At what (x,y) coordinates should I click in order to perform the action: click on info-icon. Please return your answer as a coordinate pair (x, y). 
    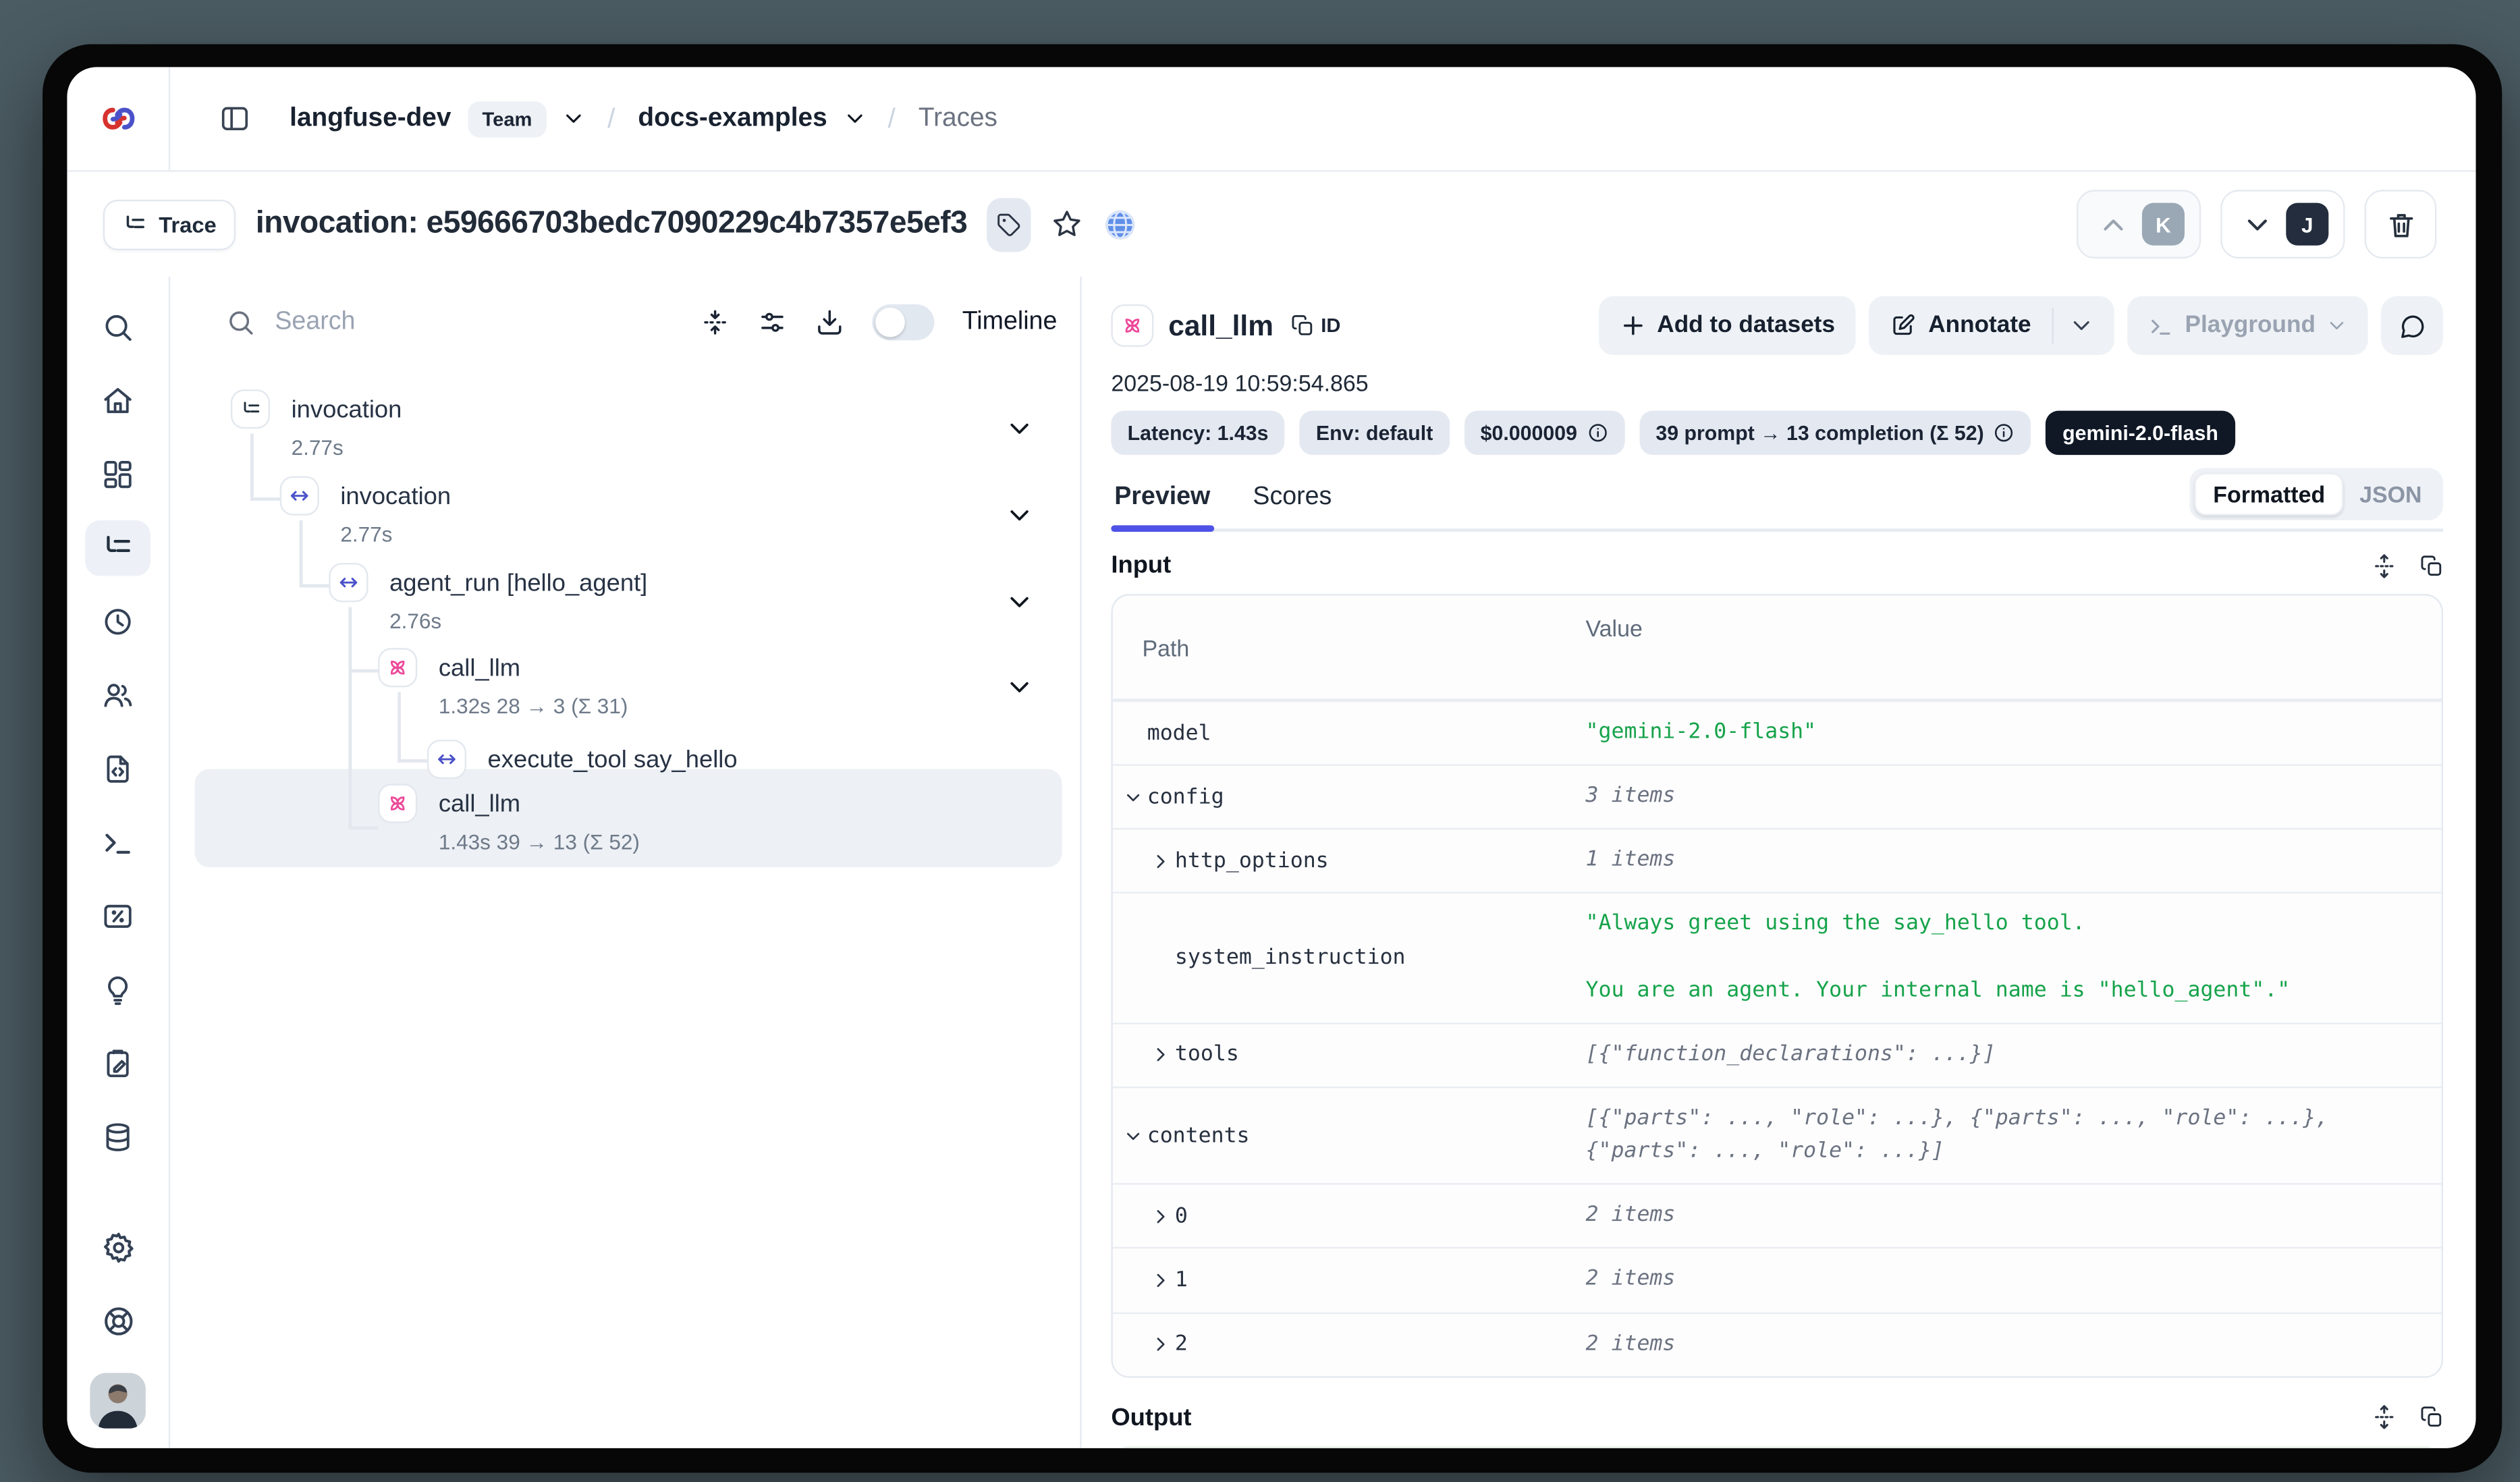
    Looking at the image, I should click on (2004, 433).